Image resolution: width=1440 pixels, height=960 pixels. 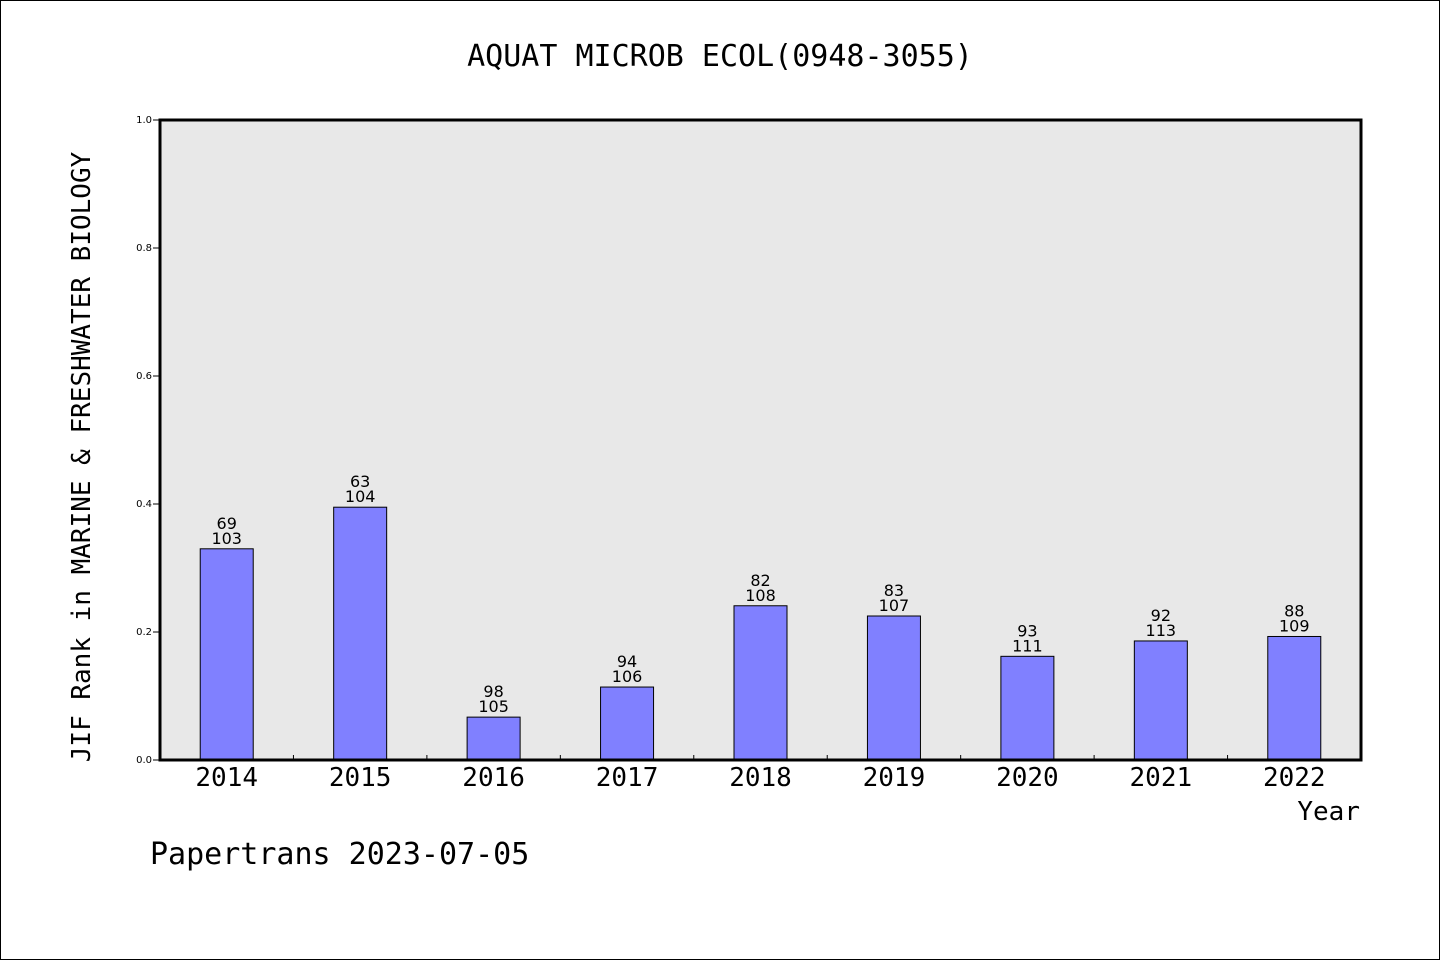 What do you see at coordinates (720, 56) in the screenshot?
I see `chart-title: AQUAT MICROB ECOL(0948-3055)` at bounding box center [720, 56].